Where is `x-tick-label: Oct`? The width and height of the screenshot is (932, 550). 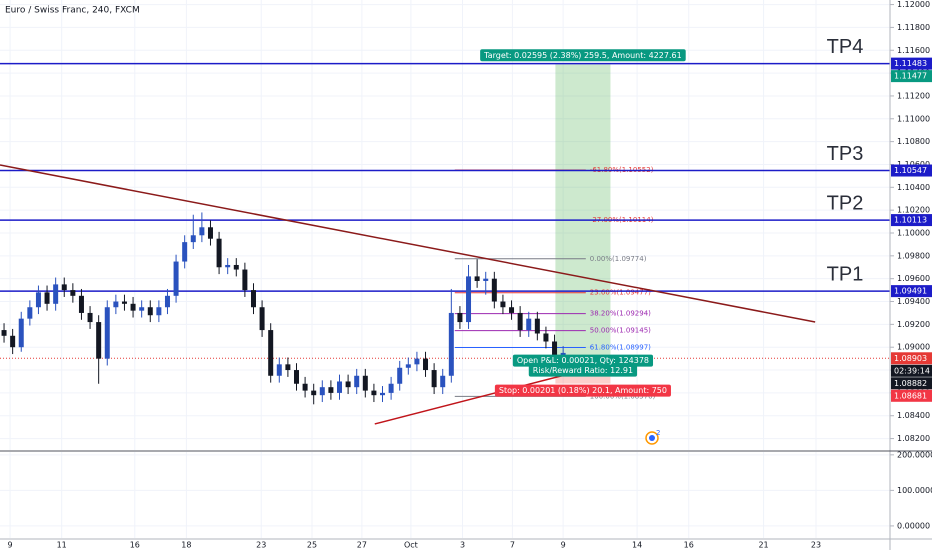 x-tick-label: Oct is located at coordinates (411, 545).